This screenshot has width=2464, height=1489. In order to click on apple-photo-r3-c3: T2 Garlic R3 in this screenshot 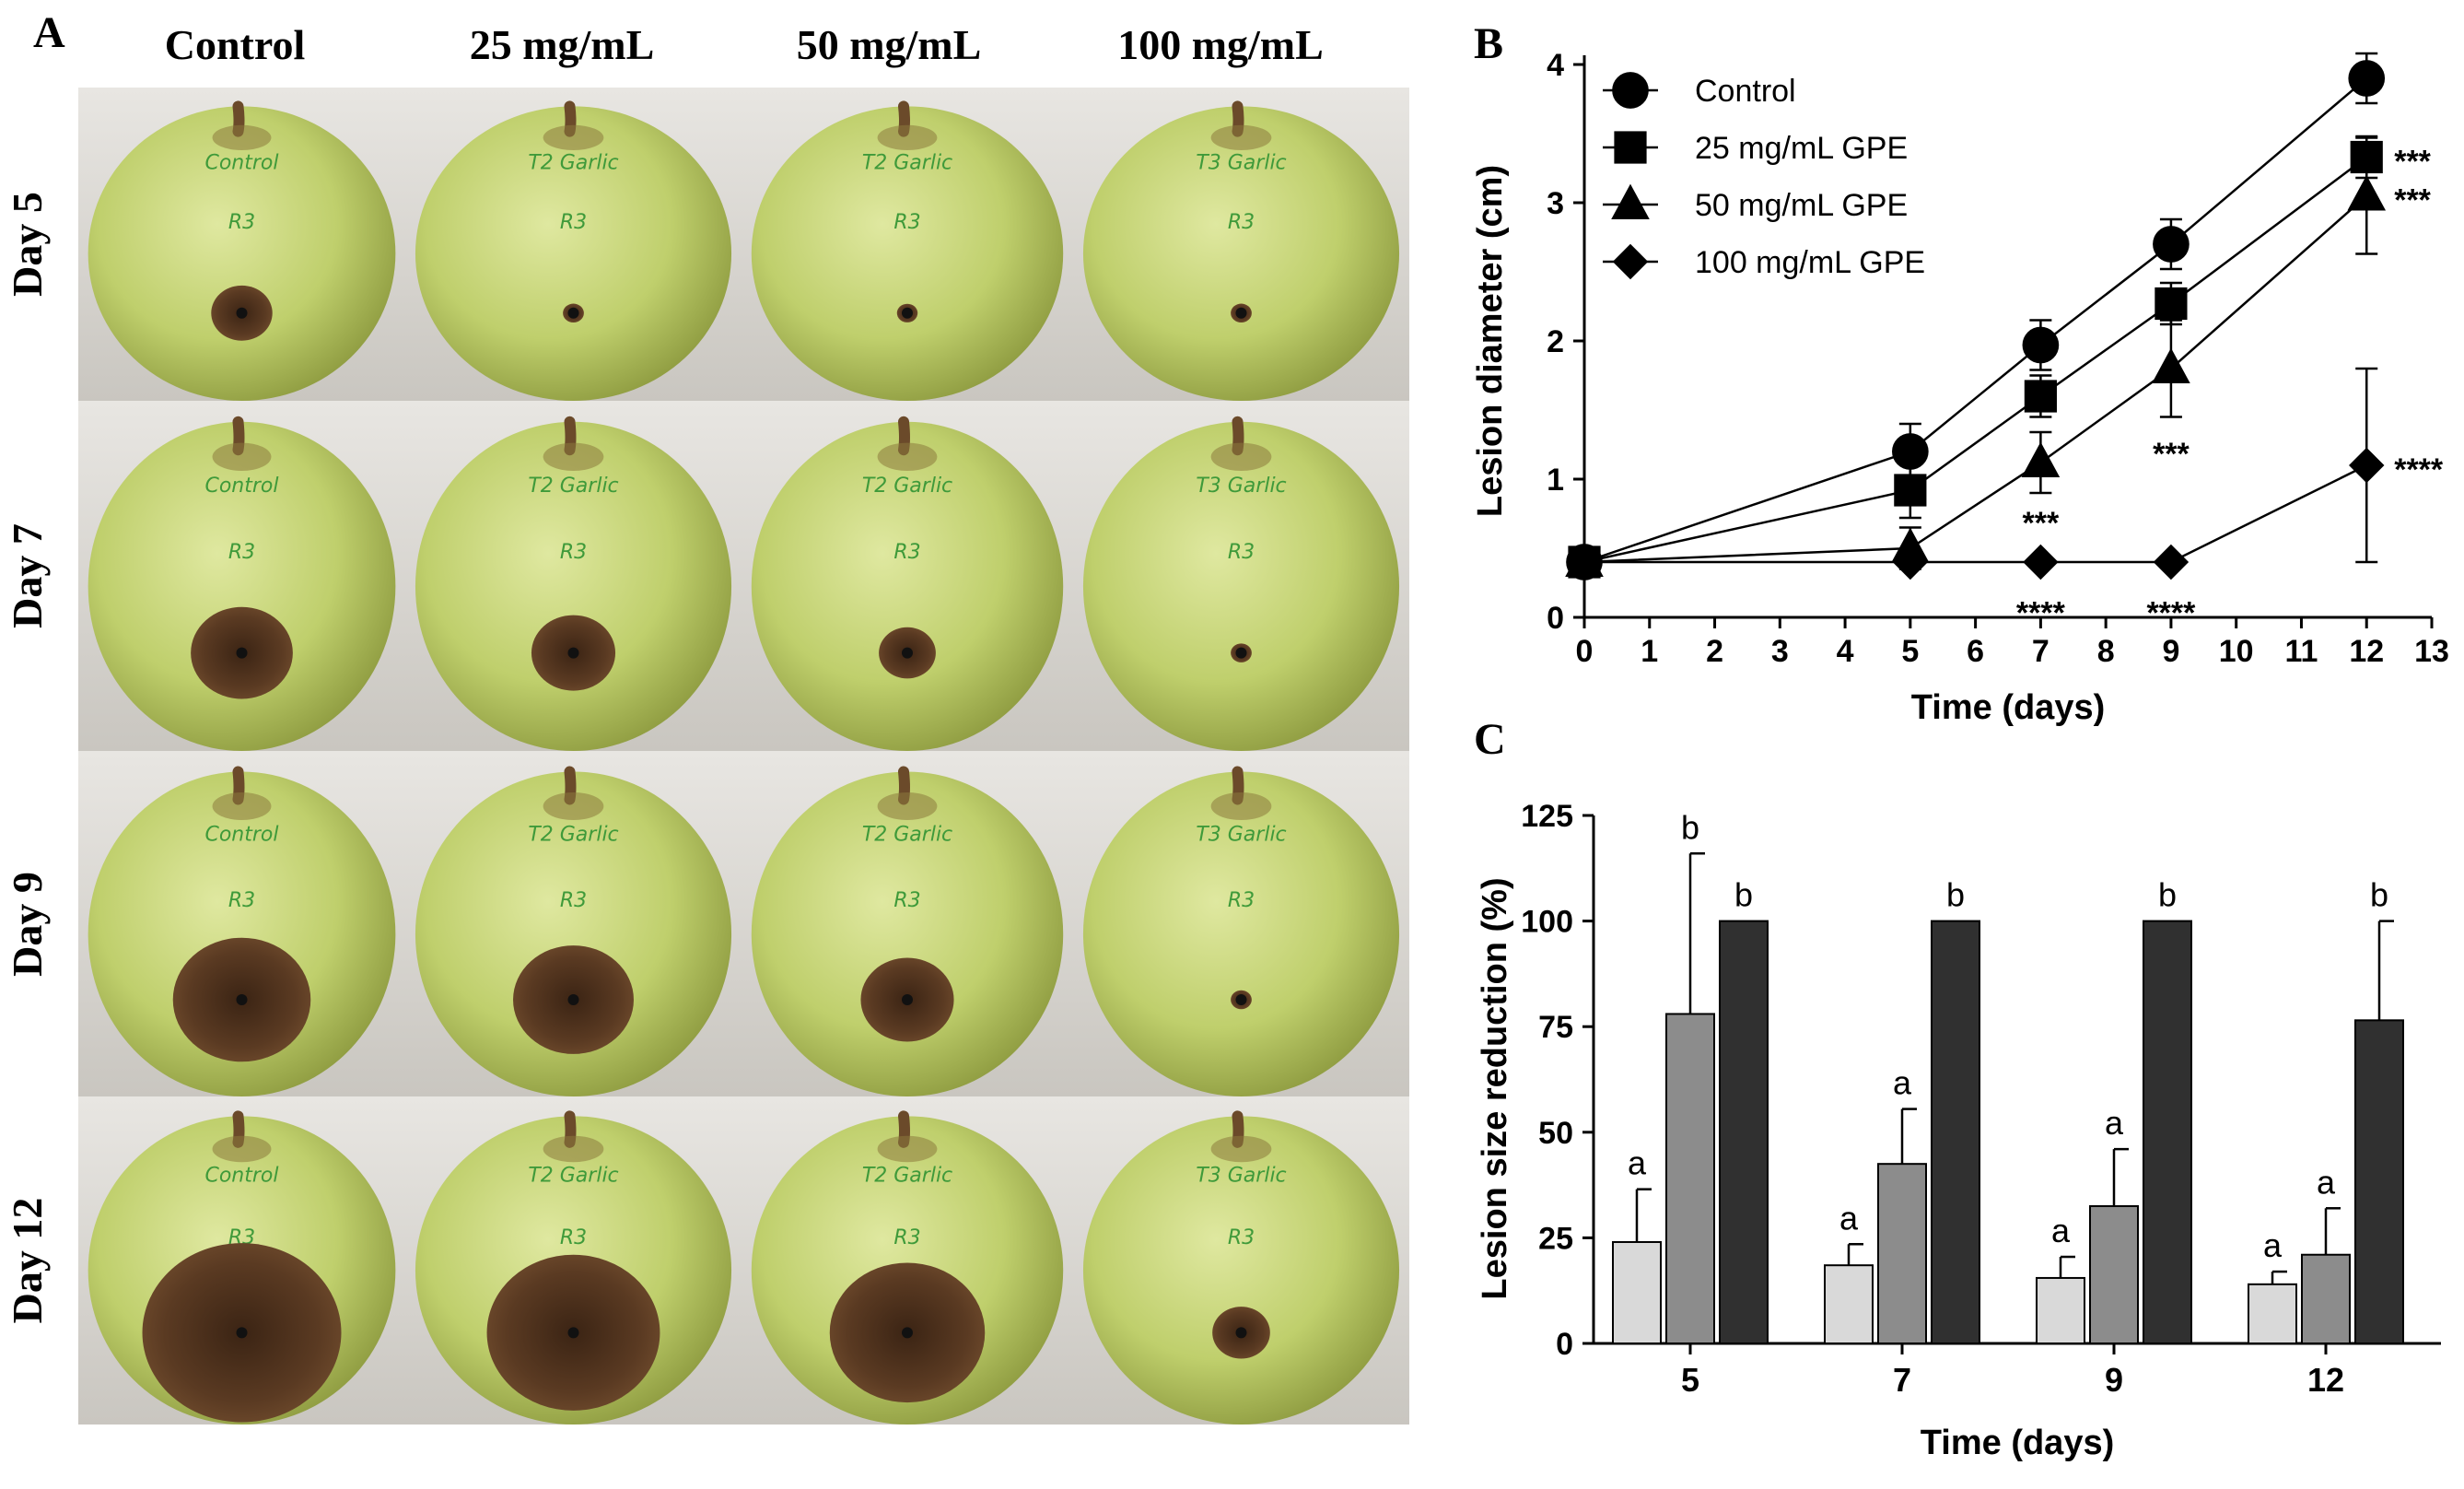, I will do `click(907, 923)`.